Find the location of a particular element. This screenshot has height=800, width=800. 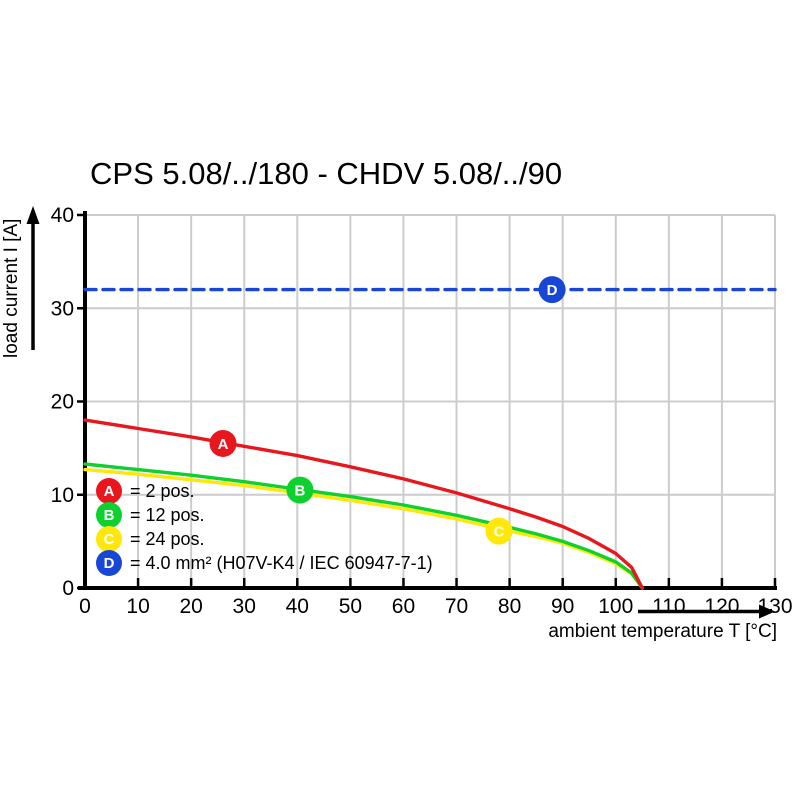

legend-item-c: C = 24 pos. is located at coordinates (150, 539).